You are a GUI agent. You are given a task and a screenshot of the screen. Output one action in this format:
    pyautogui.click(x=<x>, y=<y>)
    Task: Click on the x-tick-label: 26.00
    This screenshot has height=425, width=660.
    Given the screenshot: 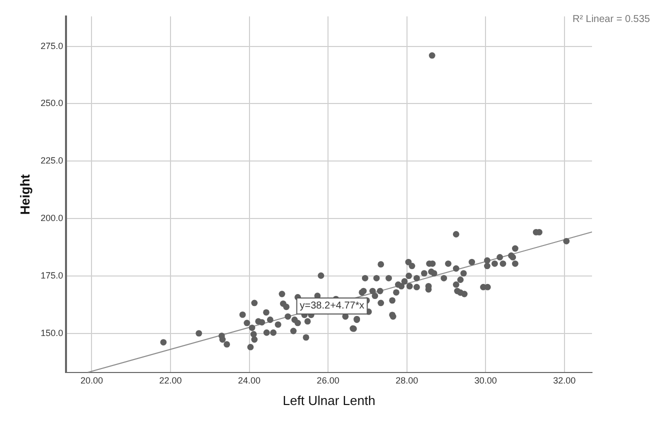 What is the action you would take?
    pyautogui.click(x=328, y=380)
    